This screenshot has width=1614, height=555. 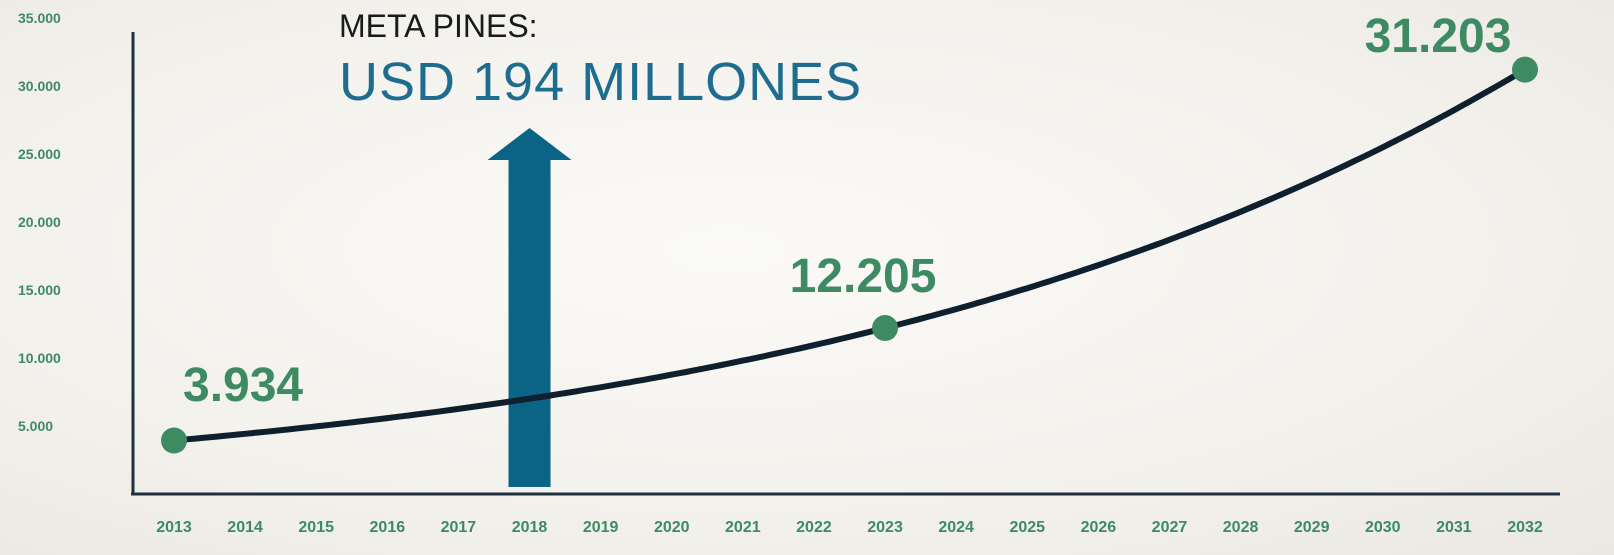 I want to click on arrow-shape, so click(x=529, y=307).